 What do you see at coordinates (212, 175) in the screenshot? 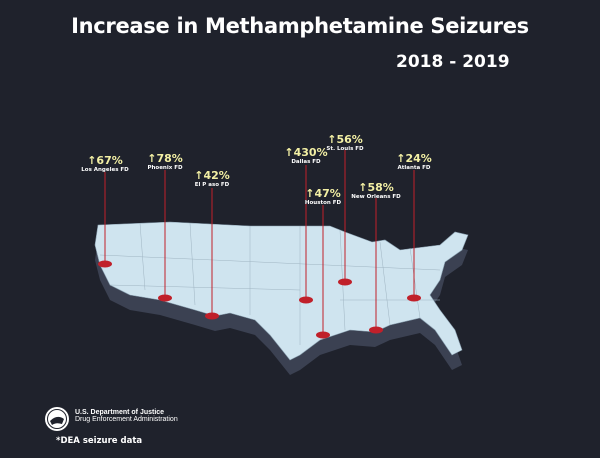
I see `increase-percent: ↑42%` at bounding box center [212, 175].